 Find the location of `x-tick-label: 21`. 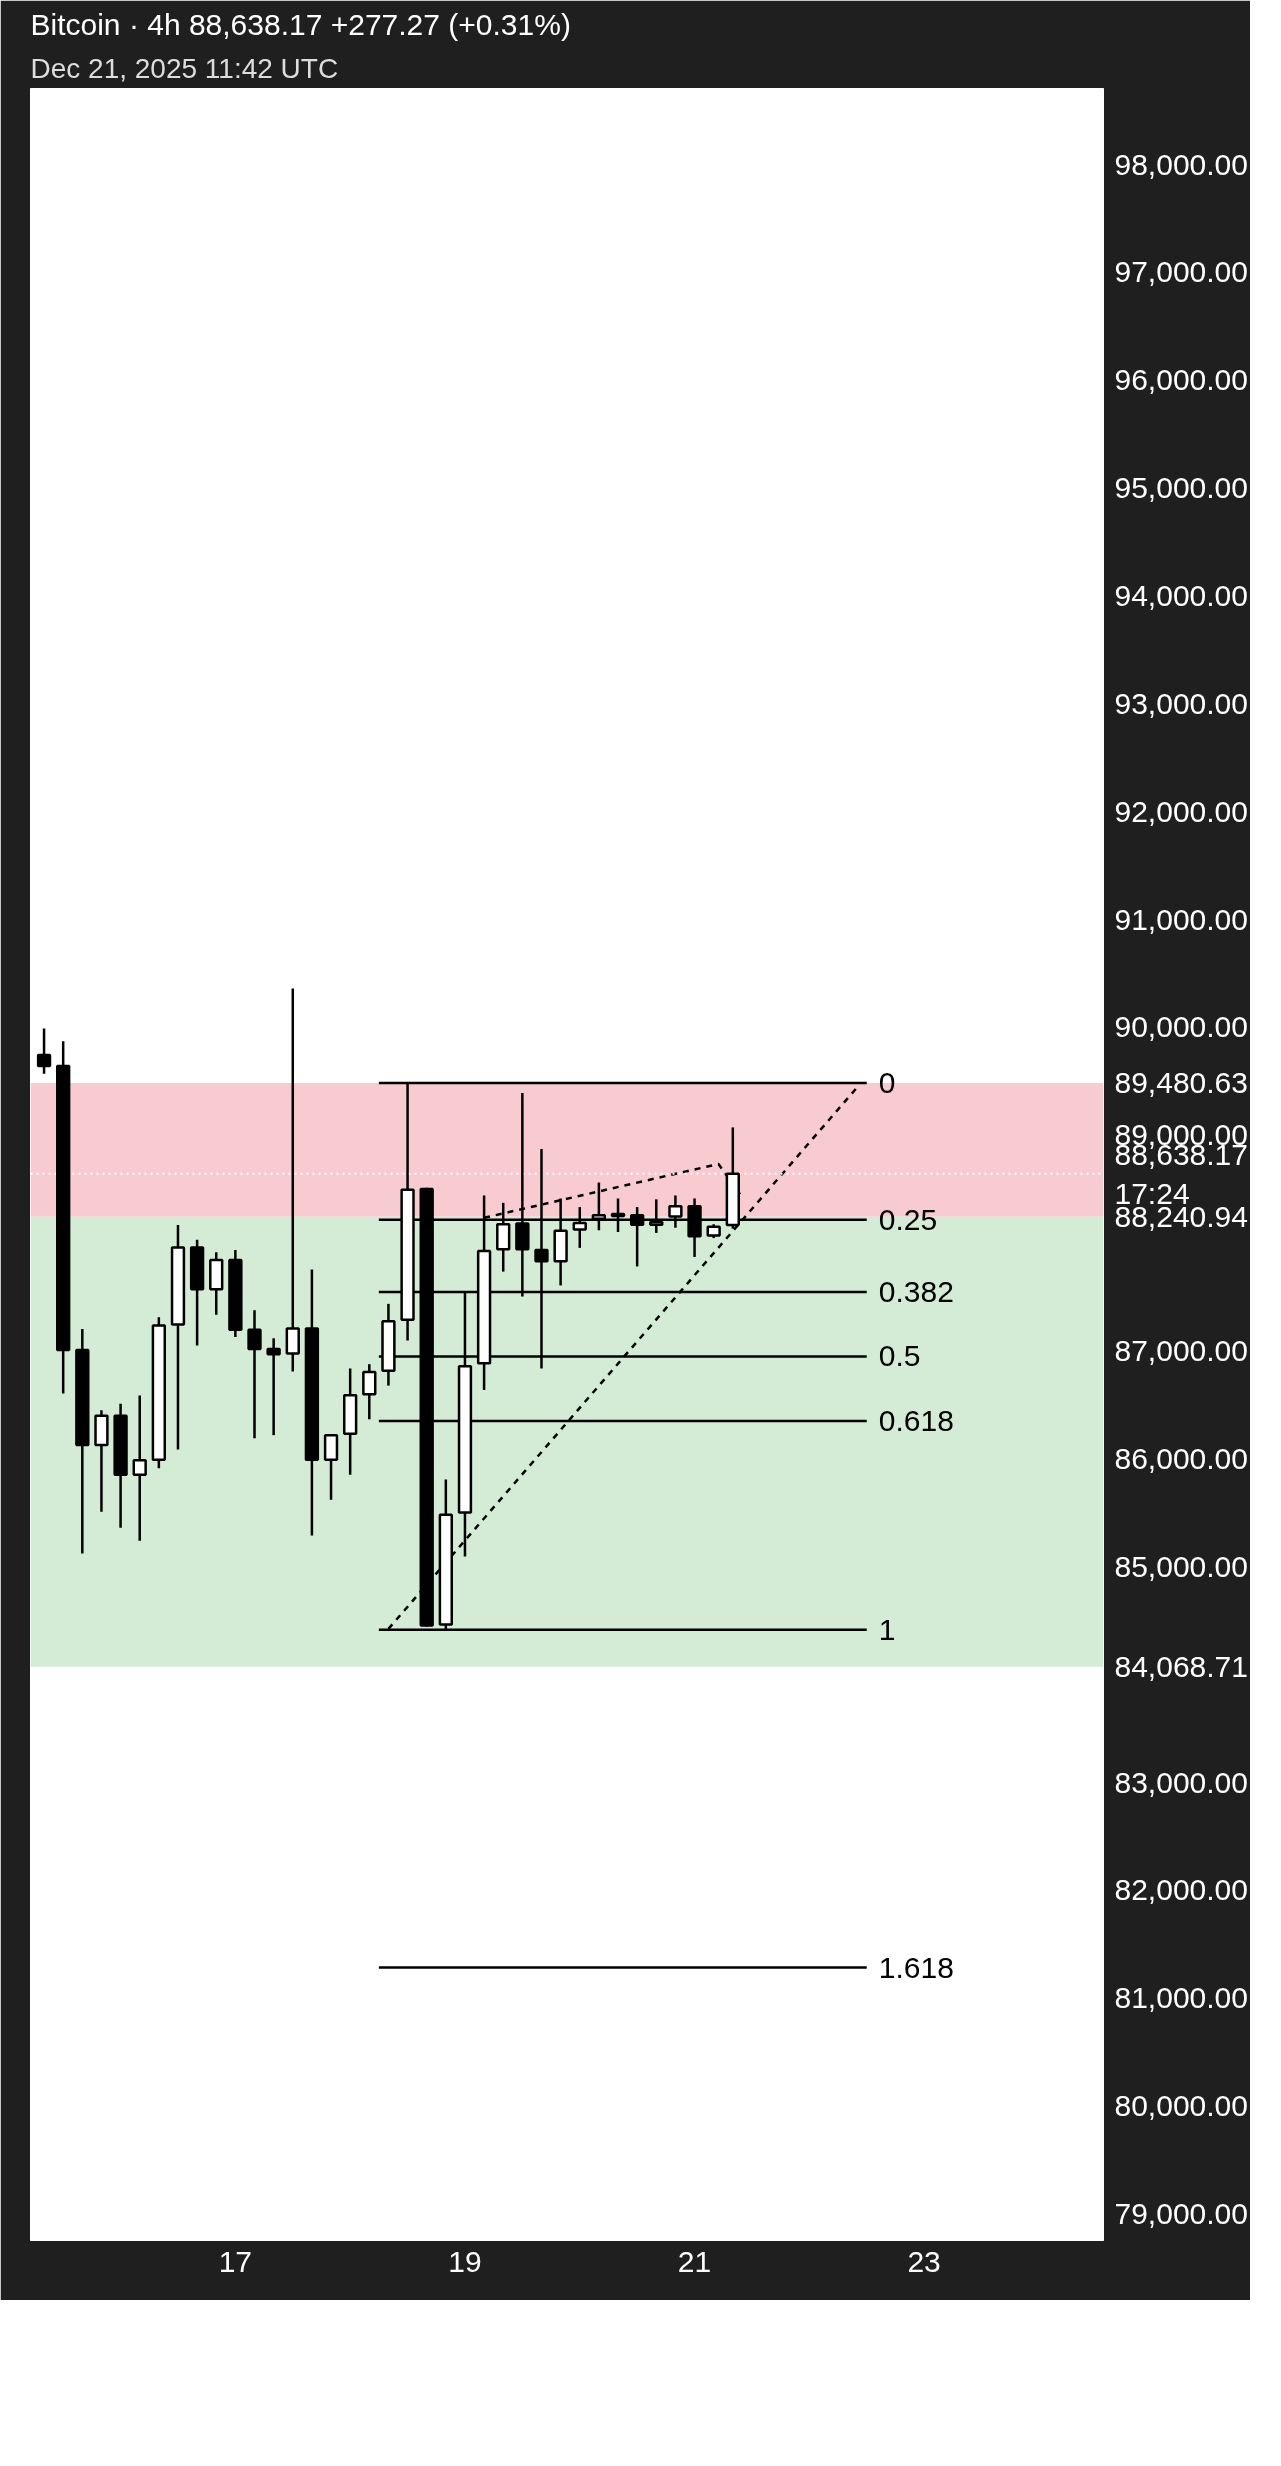

x-tick-label: 21 is located at coordinates (694, 2261).